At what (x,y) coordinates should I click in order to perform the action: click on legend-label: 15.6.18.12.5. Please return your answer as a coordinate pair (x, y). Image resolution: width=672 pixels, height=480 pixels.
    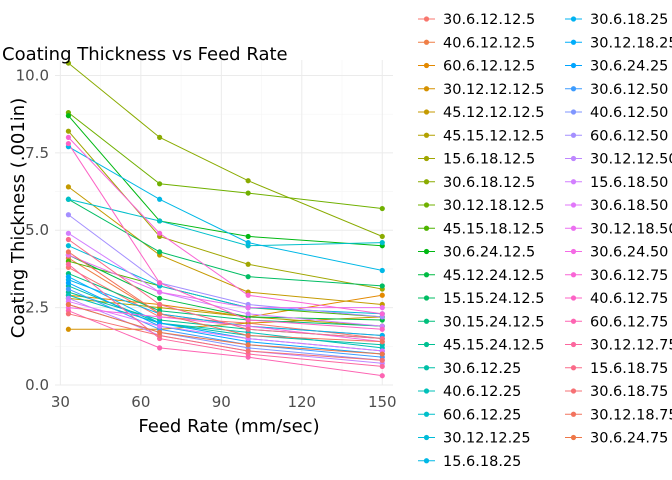
    Looking at the image, I should click on (489, 160).